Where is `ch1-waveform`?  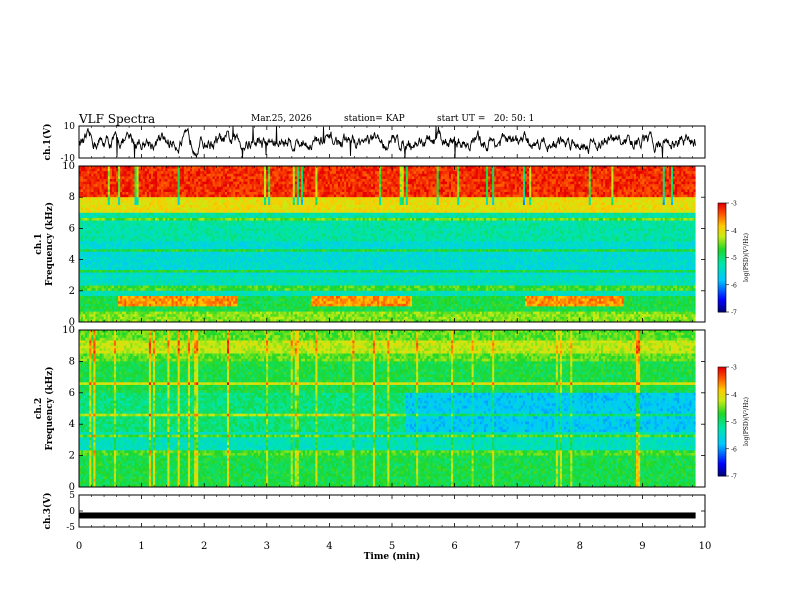 ch1-waveform is located at coordinates (387, 142).